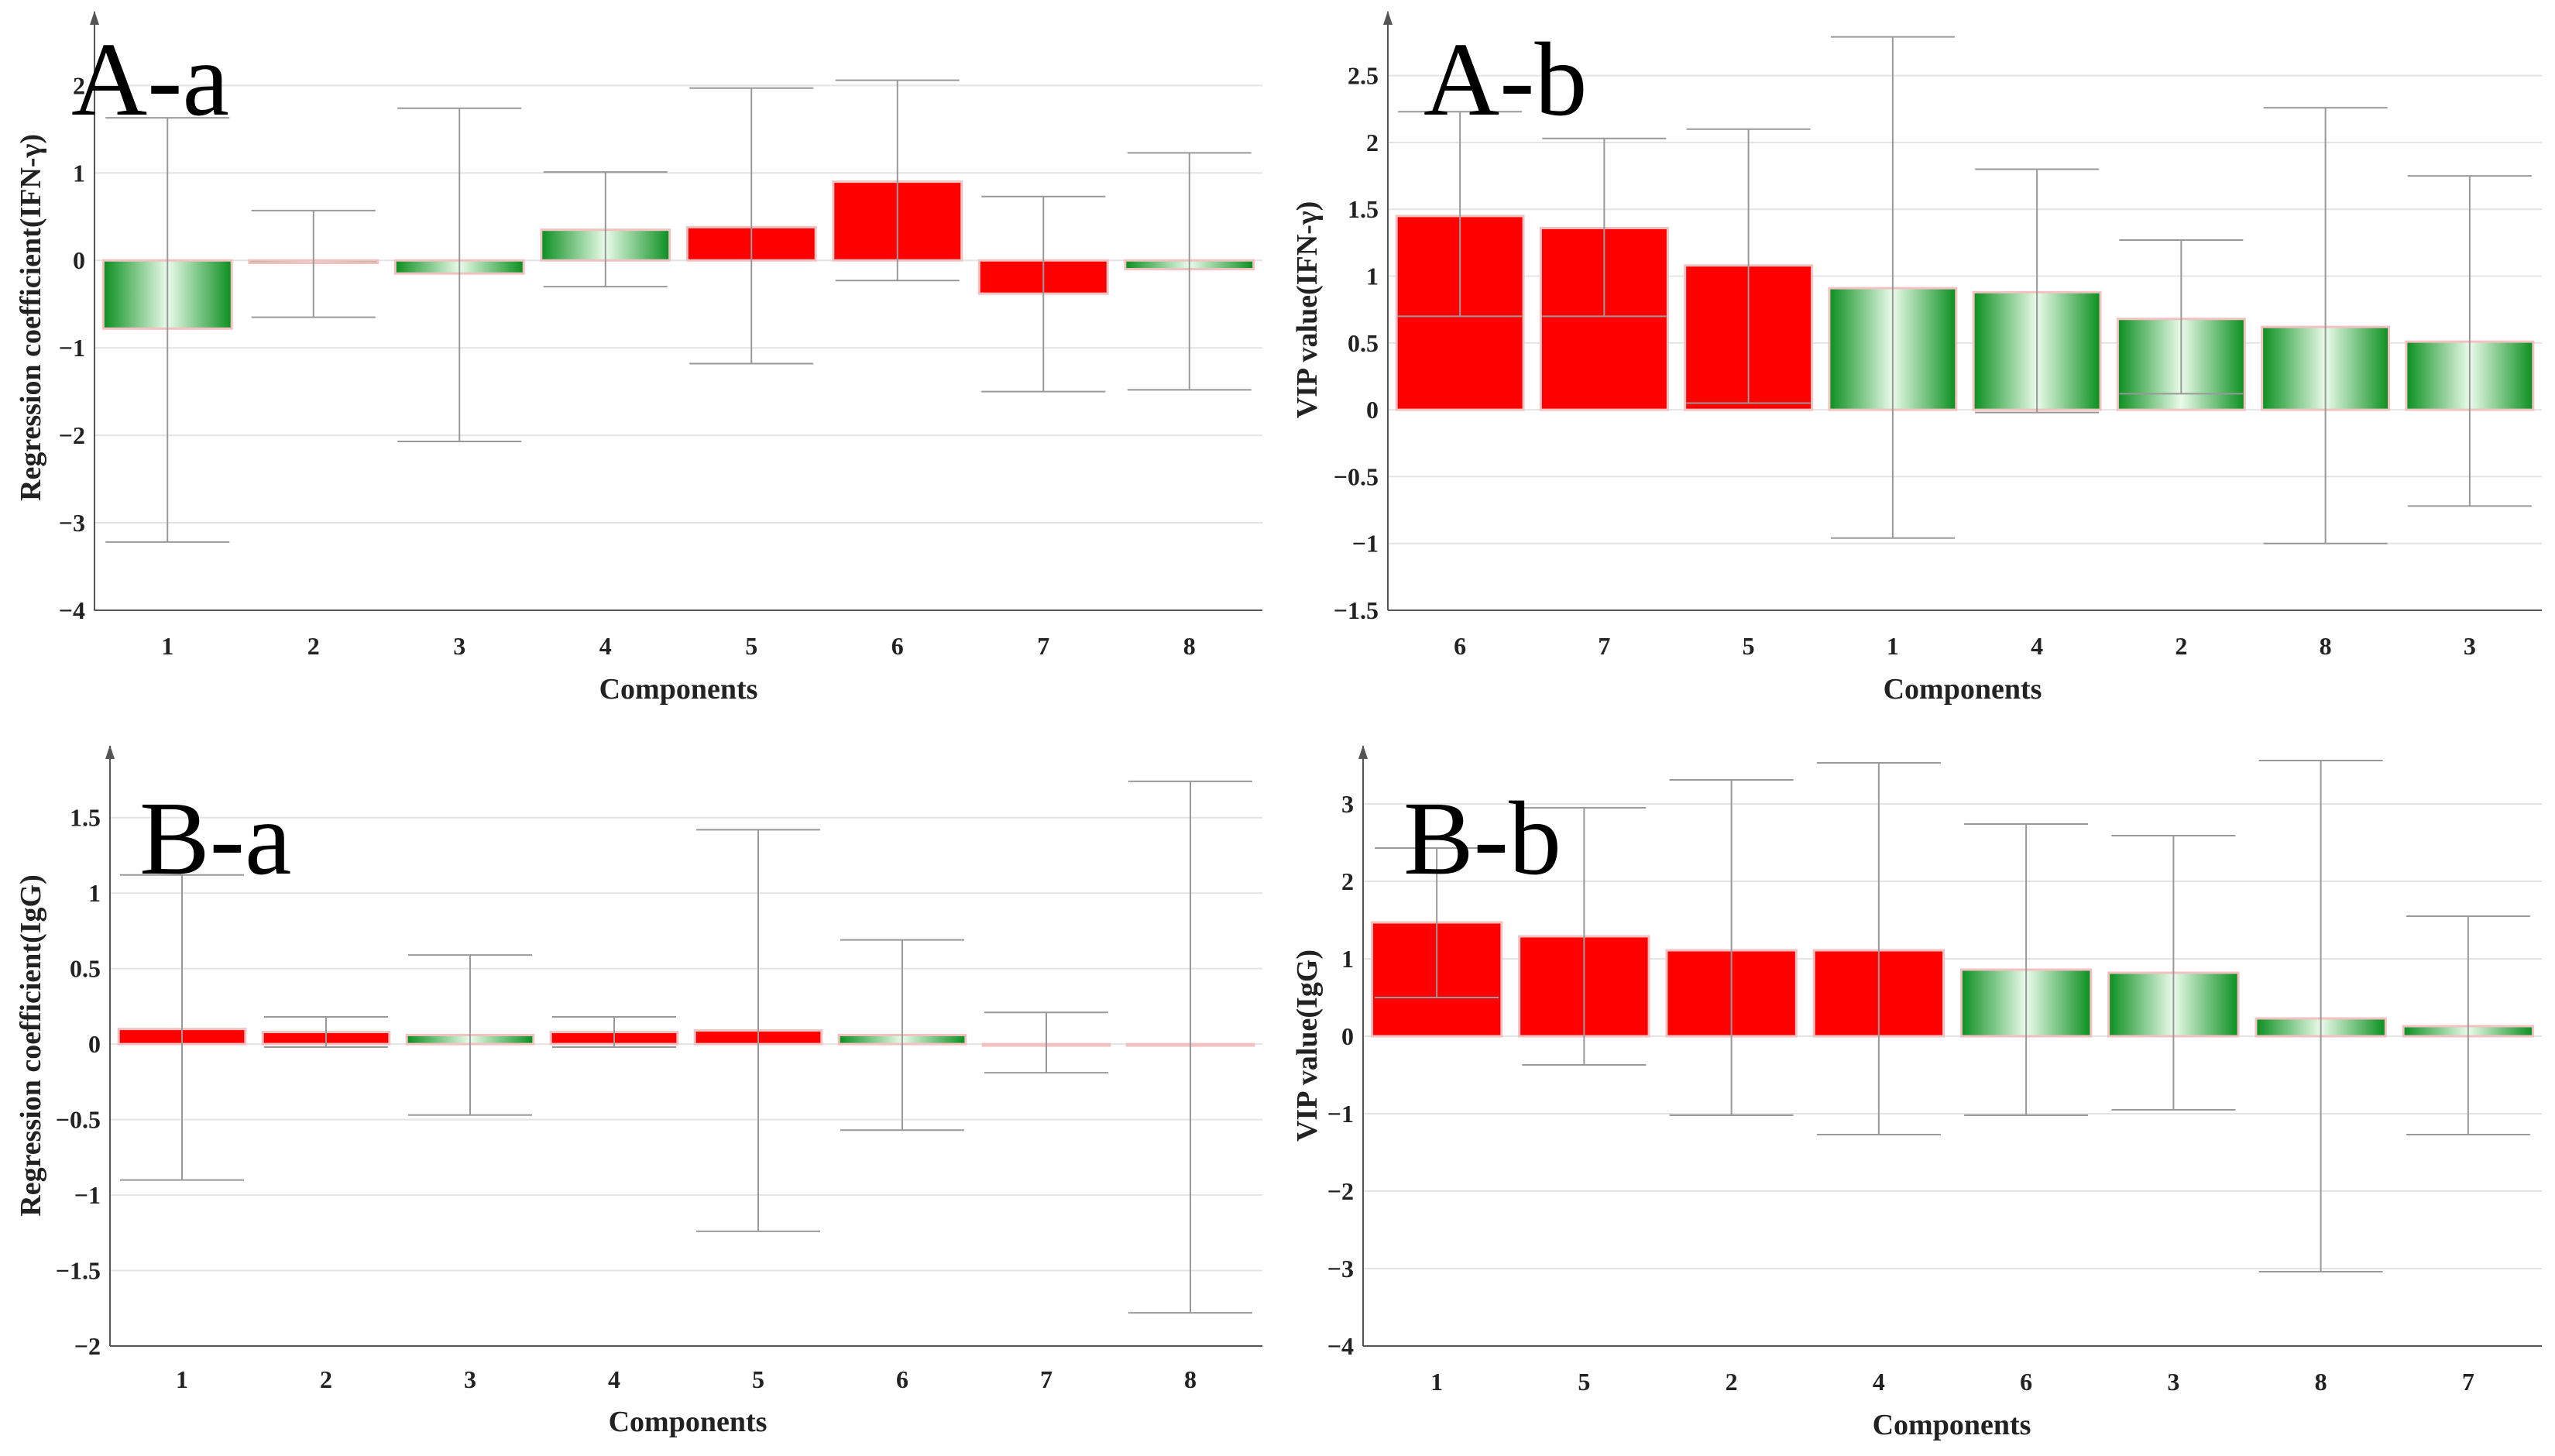 The image size is (2555, 1456). I want to click on y-axis-title: Regression coefficient(IgG), so click(31, 1045).